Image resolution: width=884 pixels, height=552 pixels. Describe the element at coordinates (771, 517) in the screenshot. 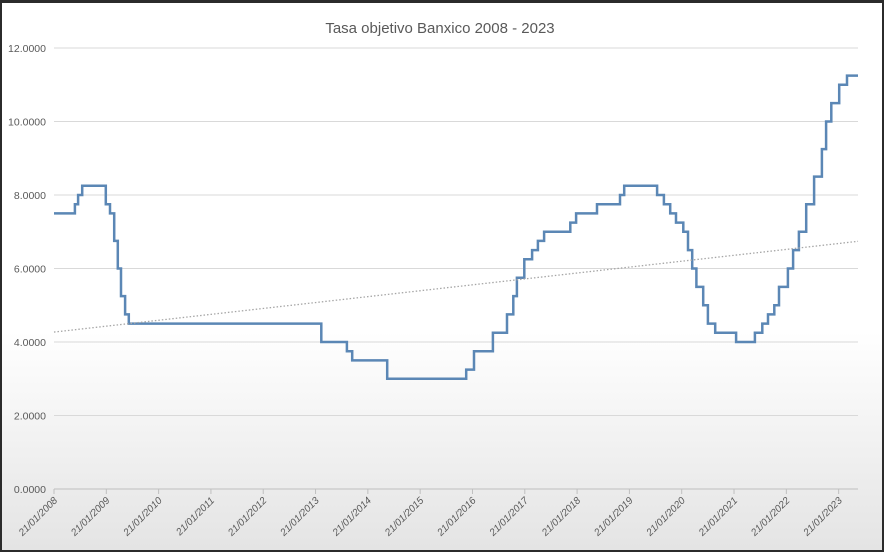

I see `x-tick-label: 21/01/2022` at that location.